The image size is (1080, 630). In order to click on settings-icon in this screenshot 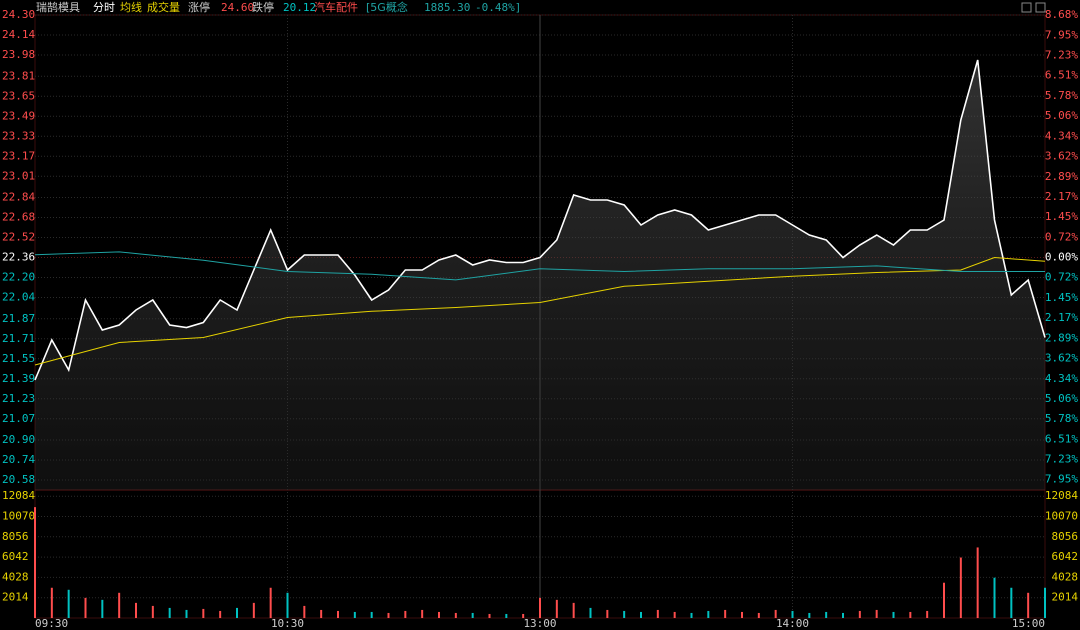, I will do `click(1026, 7)`.